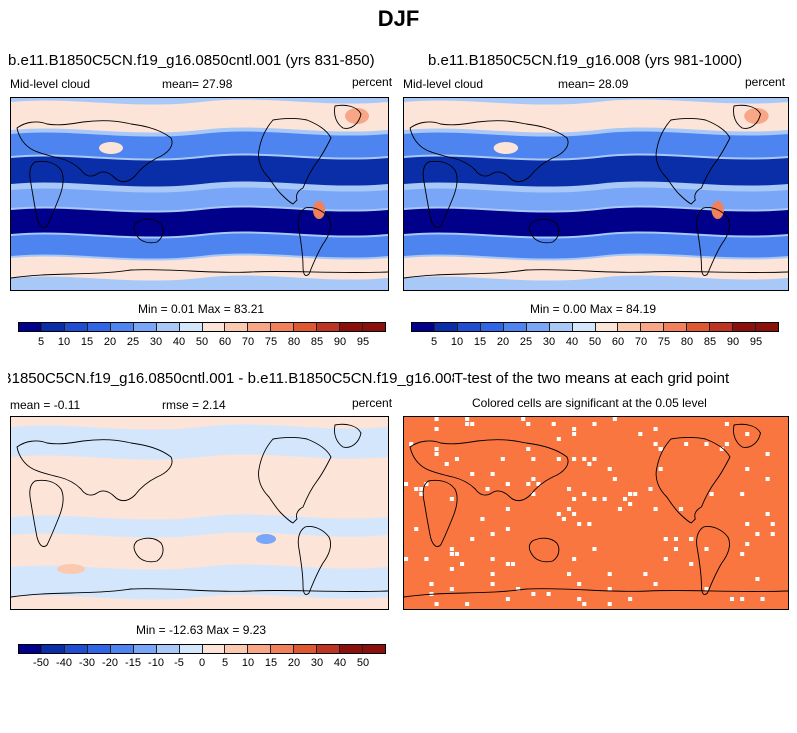  Describe the element at coordinates (30, 405) in the screenshot. I see `panel3-mean-label: mean =` at that location.